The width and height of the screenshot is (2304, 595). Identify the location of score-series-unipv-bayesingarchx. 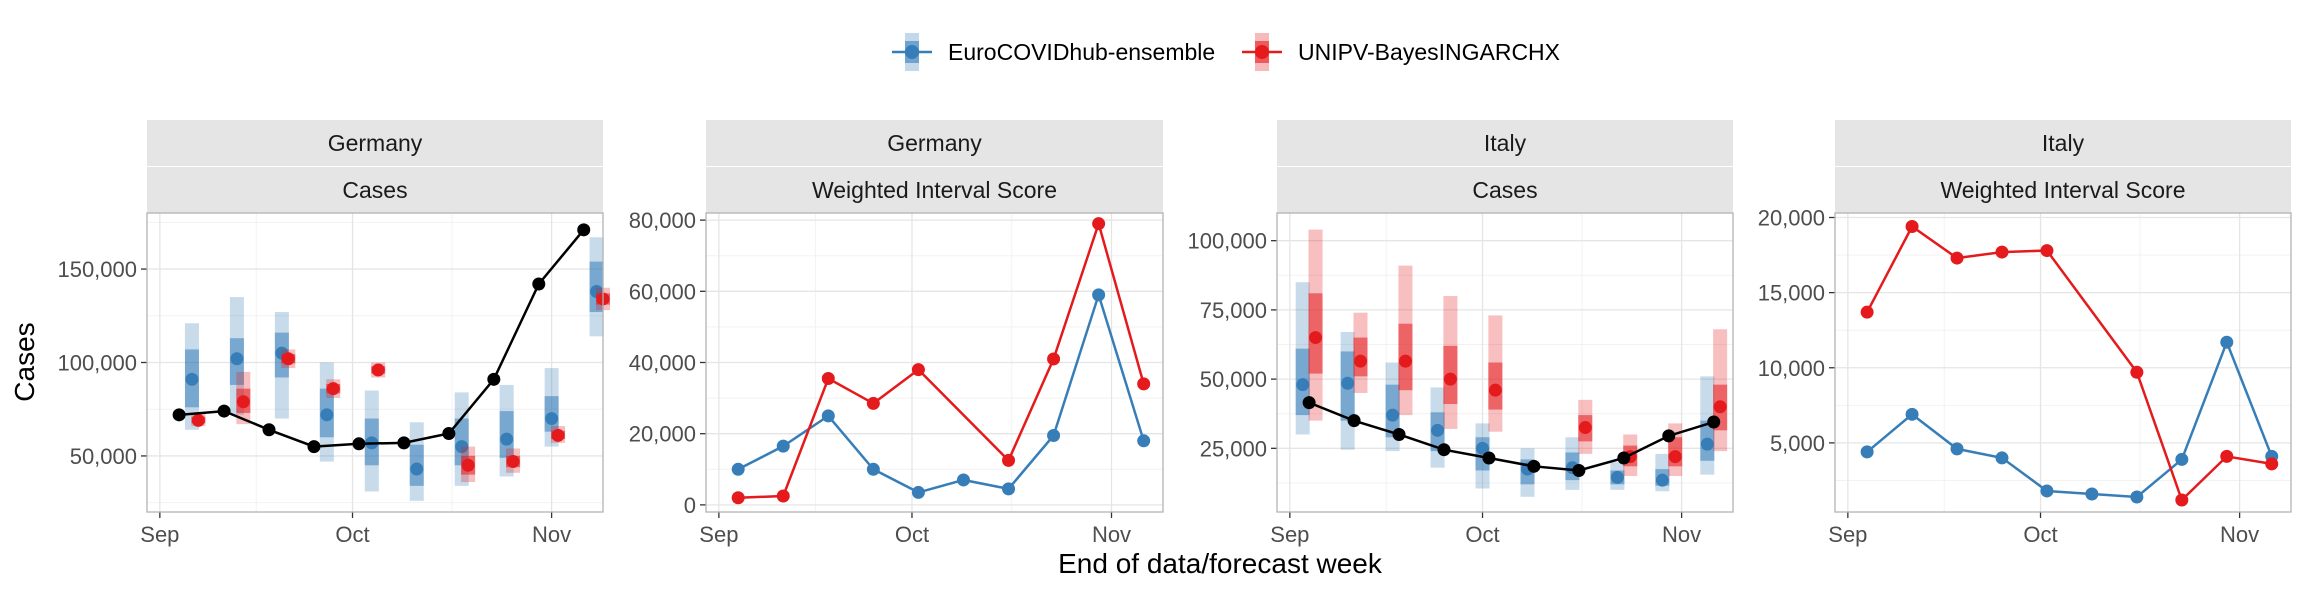
(941, 361).